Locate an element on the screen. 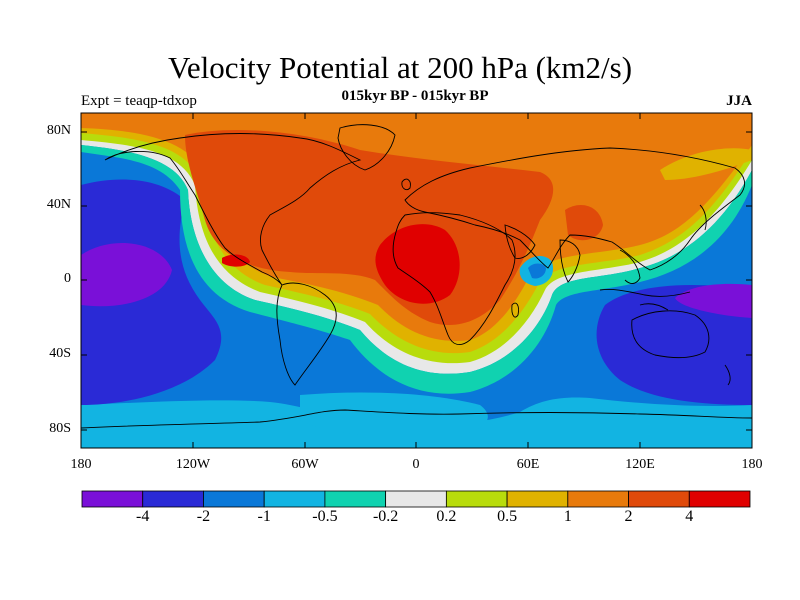 The width and height of the screenshot is (800, 600). contour-band-indian-ocean-inner is located at coordinates (537, 271).